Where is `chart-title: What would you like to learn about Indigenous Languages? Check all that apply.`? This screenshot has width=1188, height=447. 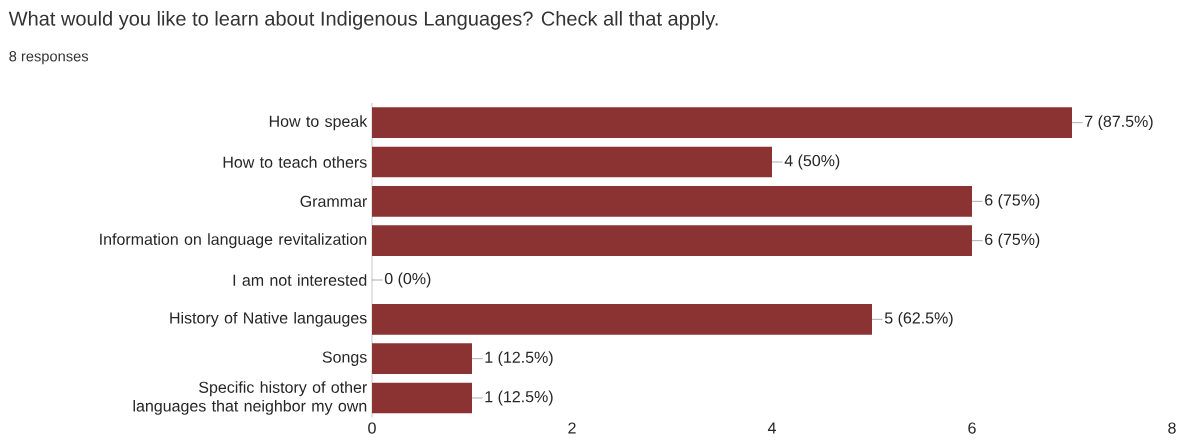 chart-title: What would you like to learn about Indigenous Languages? Check all that apply. is located at coordinates (363, 20).